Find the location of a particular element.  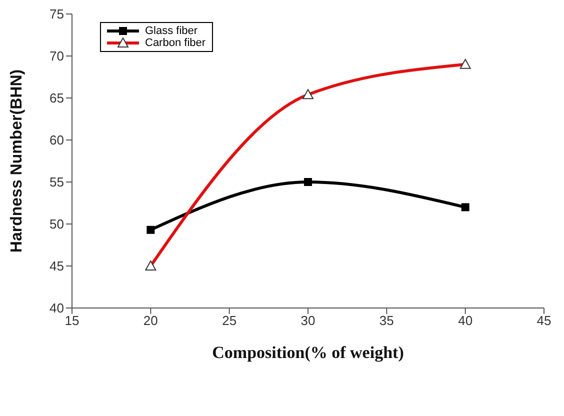

x-tick-label: 35 is located at coordinates (386, 320).